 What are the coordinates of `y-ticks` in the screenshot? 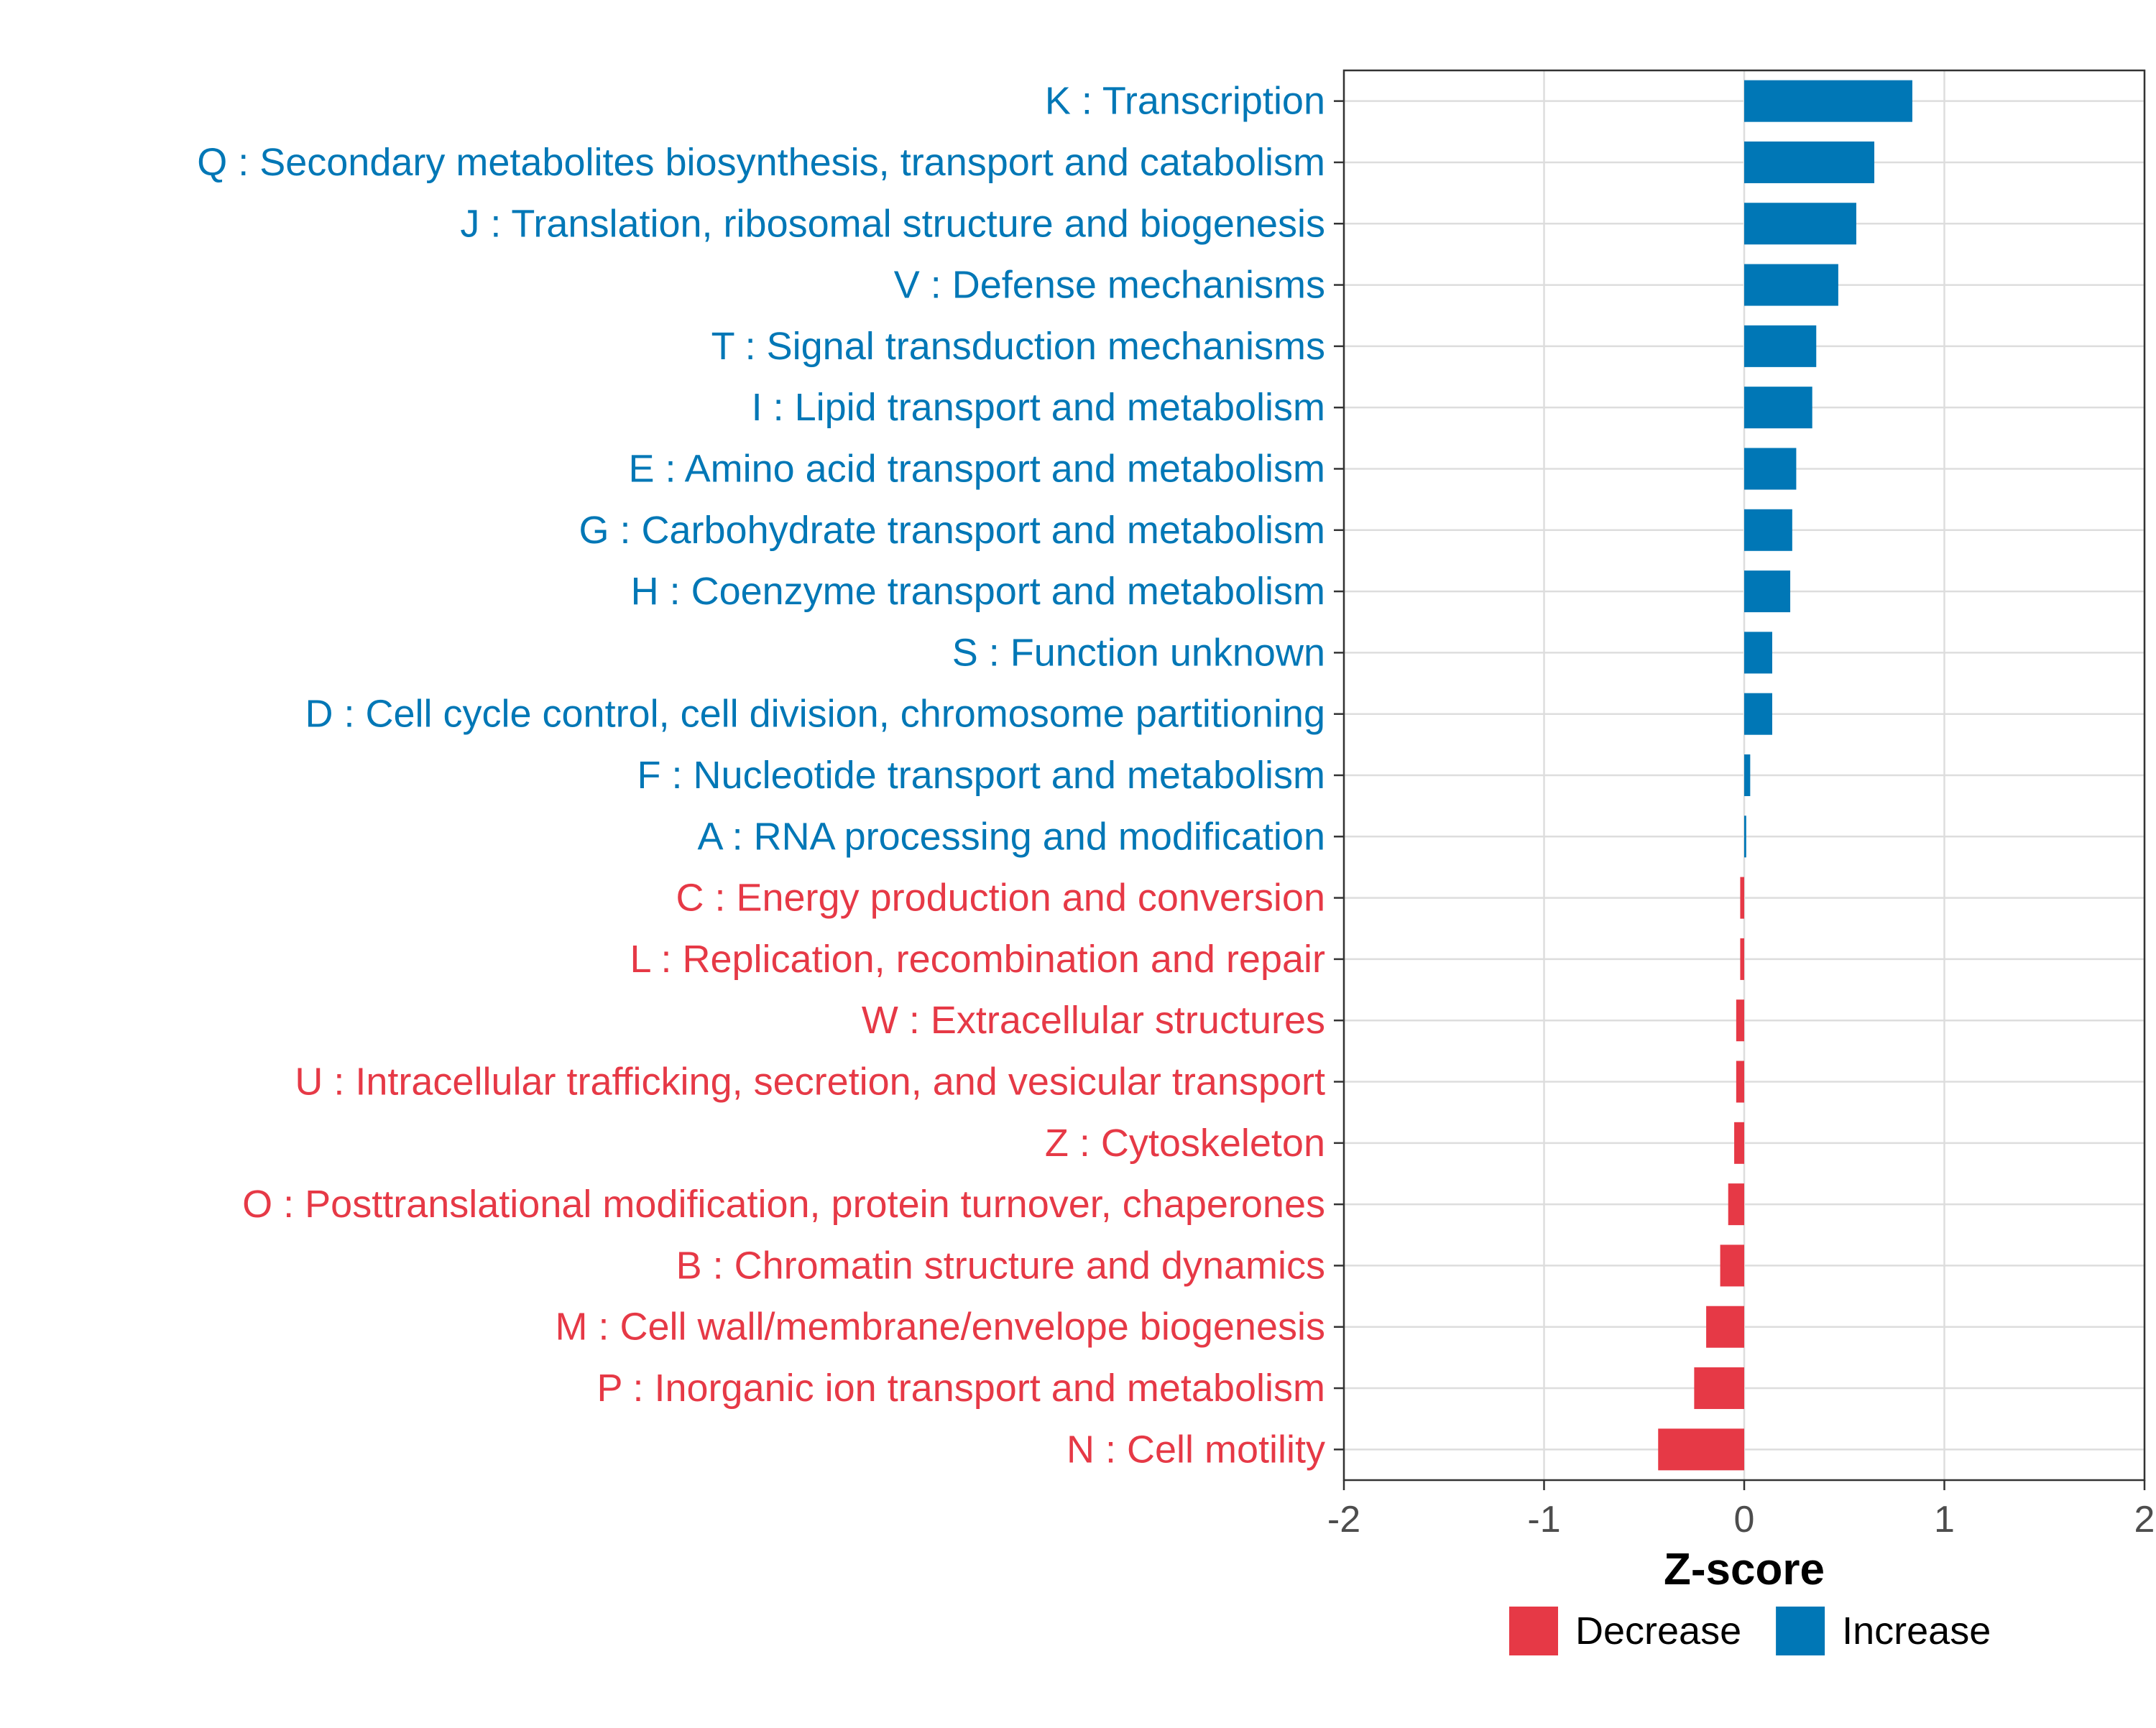 It's located at (1339, 776).